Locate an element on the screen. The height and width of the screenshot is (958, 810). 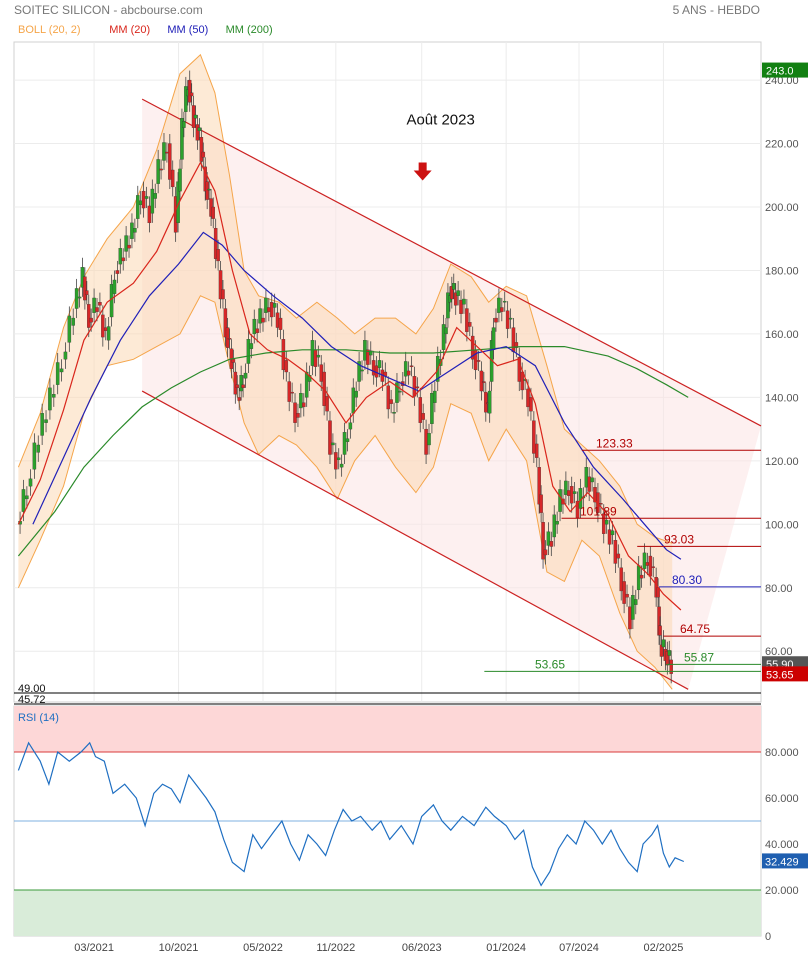
rsi-oversold-zone is located at coordinates (387, 913).